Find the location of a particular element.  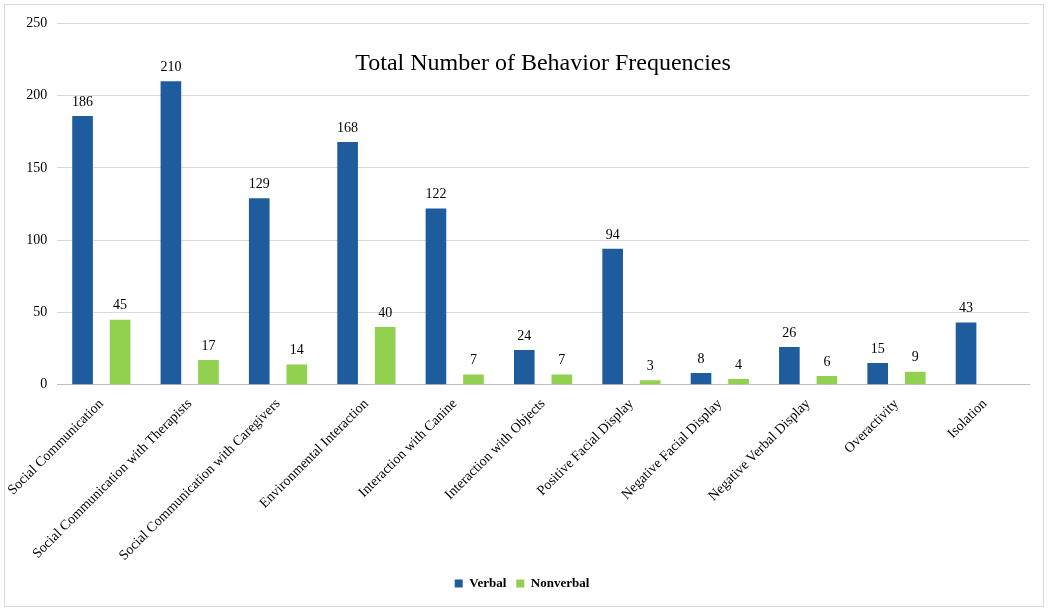

data-label: 8 is located at coordinates (701, 358).